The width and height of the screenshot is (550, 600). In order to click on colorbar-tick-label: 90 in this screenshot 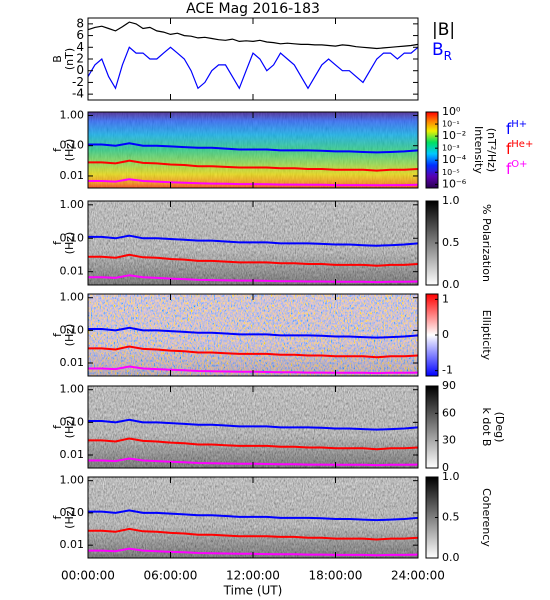, I will do `click(449, 385)`.